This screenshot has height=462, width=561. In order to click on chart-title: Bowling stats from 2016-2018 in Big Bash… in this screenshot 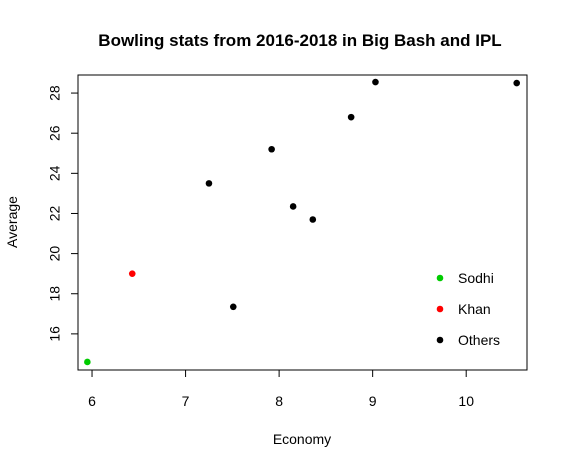, I will do `click(299, 40)`.